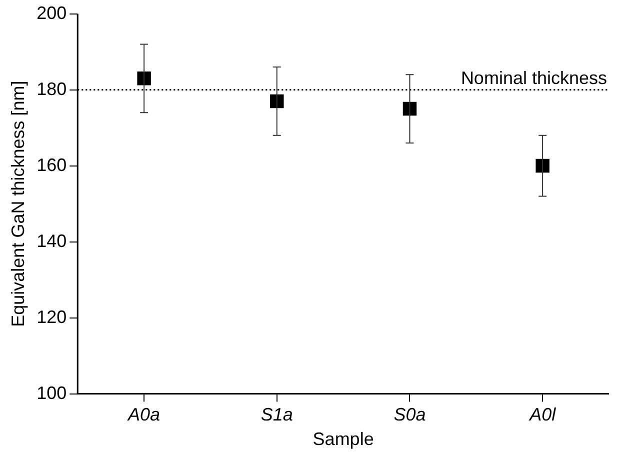  What do you see at coordinates (143, 414) in the screenshot?
I see `x-tick-label: A0a` at bounding box center [143, 414].